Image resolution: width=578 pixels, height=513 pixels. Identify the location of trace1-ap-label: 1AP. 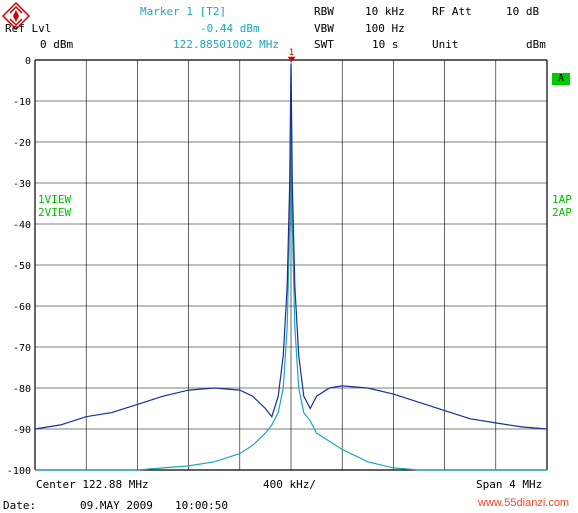
(562, 199).